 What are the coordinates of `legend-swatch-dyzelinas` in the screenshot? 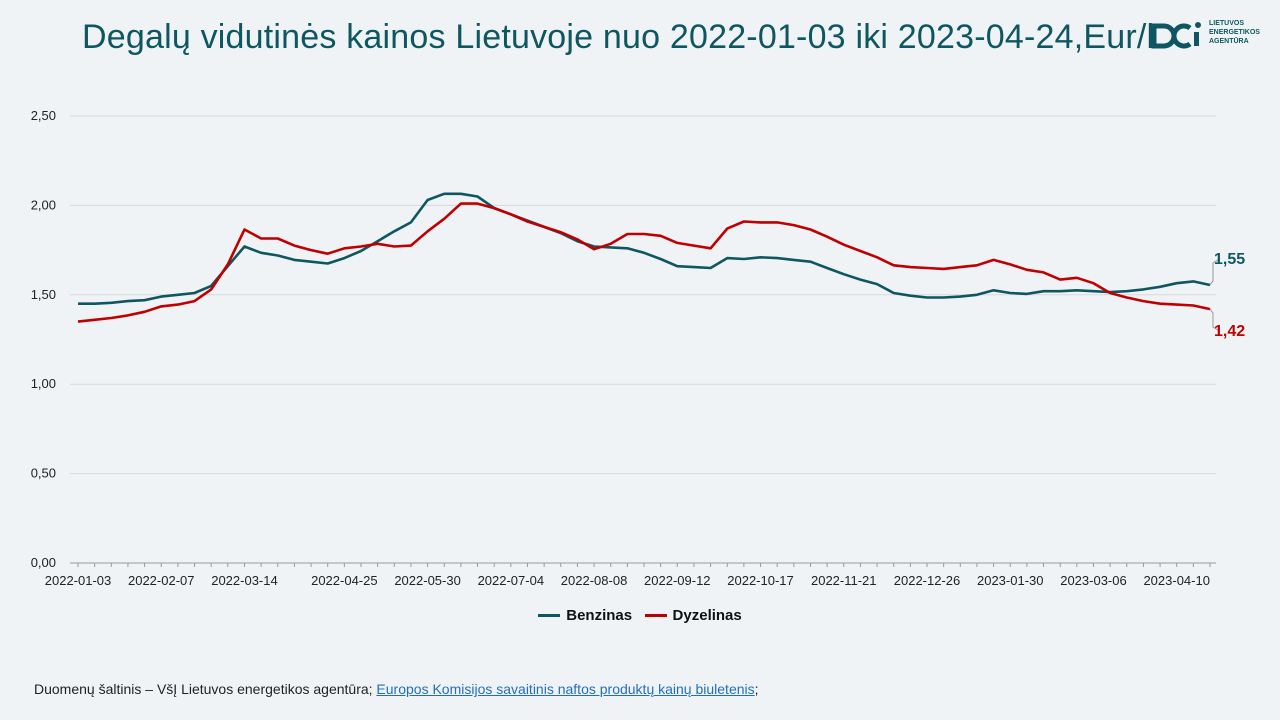 It's located at (655, 615).